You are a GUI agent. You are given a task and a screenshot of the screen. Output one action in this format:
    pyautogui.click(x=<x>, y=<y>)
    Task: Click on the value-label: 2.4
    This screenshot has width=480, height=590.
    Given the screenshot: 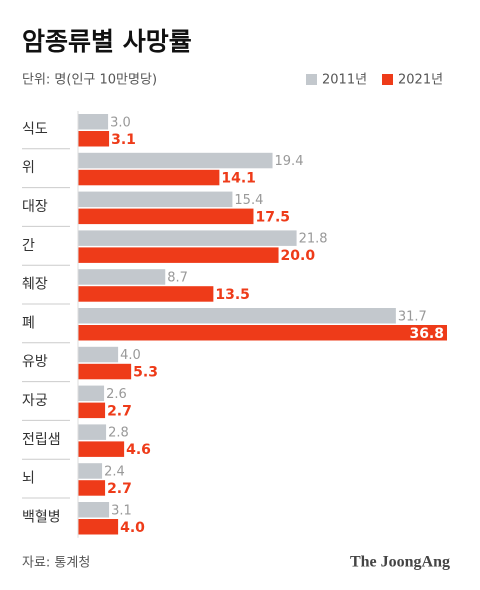 What is the action you would take?
    pyautogui.click(x=114, y=471)
    